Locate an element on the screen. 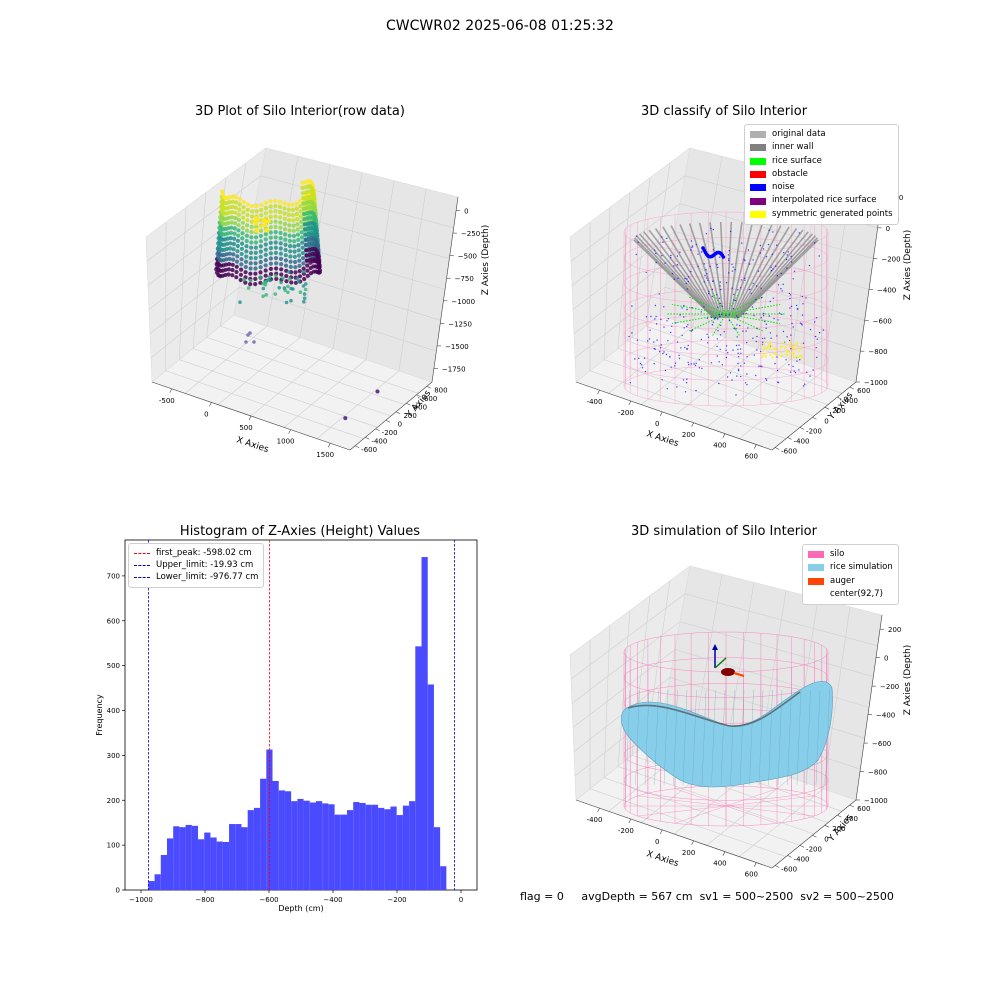  legend-item-rice-simulation: rice simulation is located at coordinates (850, 567).